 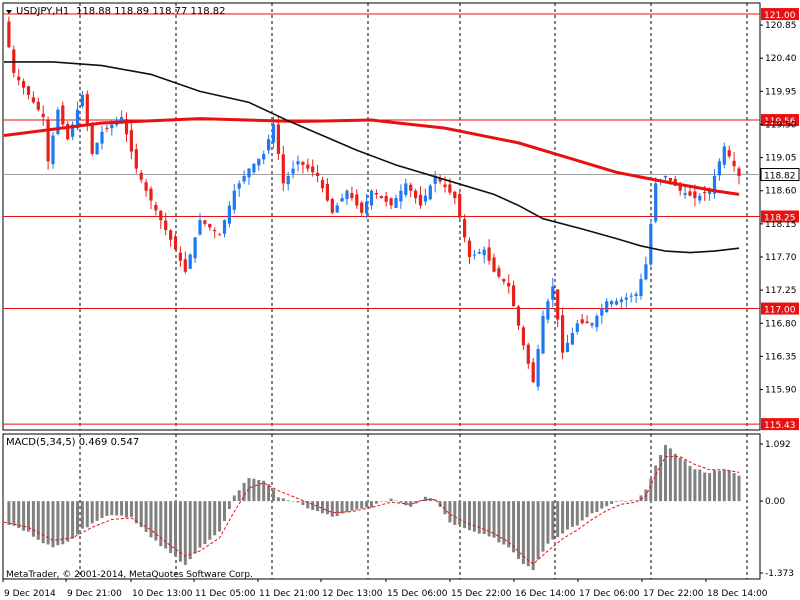 I want to click on x-tick-label: 15 Dec 06:00, so click(x=417, y=594).